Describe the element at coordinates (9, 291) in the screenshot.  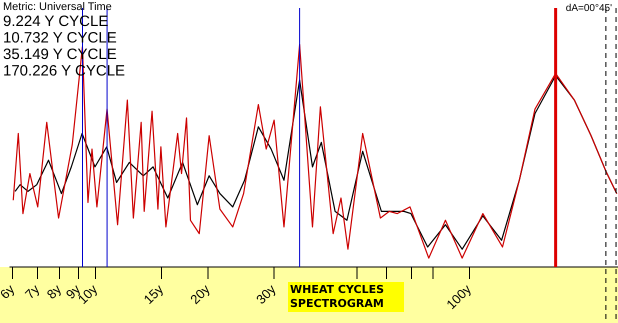
I see `x-tick-label: 6y` at that location.